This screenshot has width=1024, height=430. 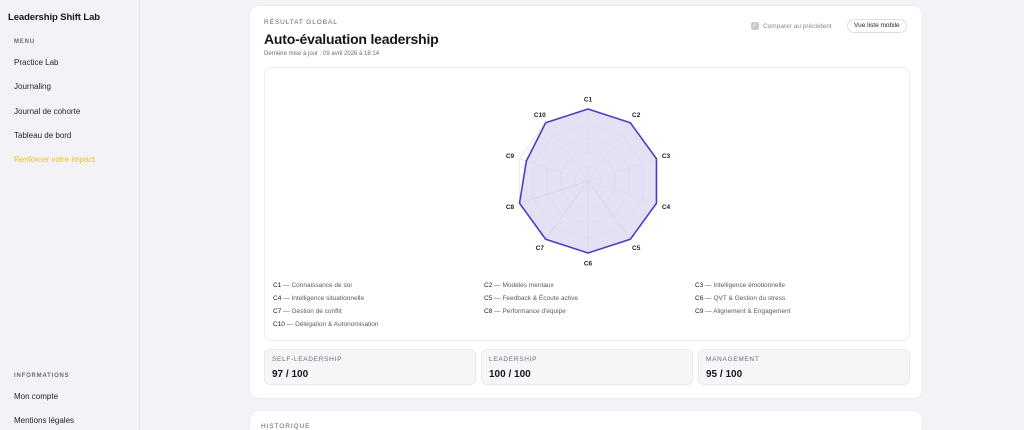 I want to click on radar-axis-label: C1, so click(x=588, y=100).